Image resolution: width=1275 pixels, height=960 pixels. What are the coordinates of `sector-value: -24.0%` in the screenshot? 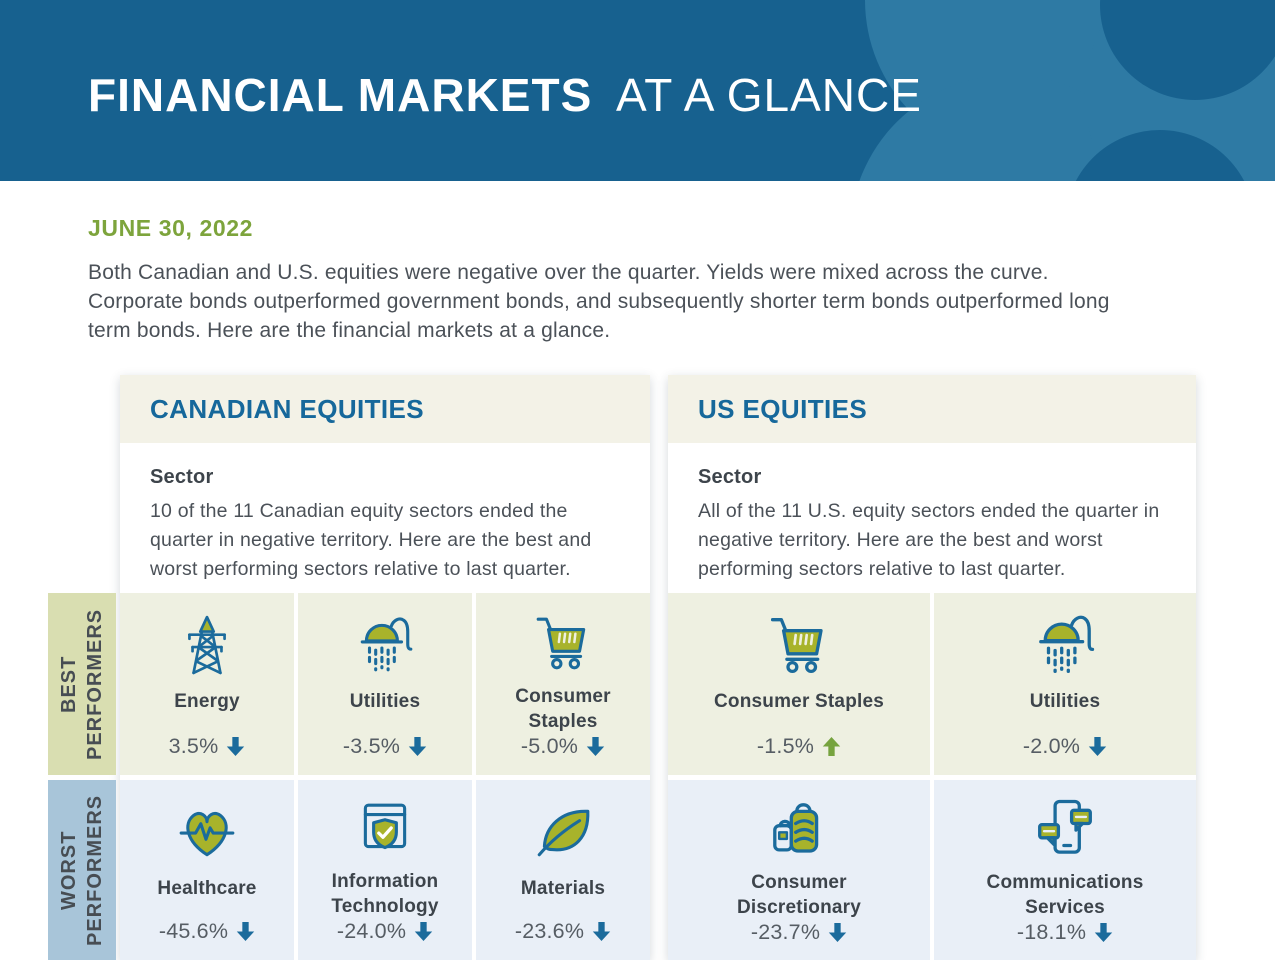 It's located at (385, 931).